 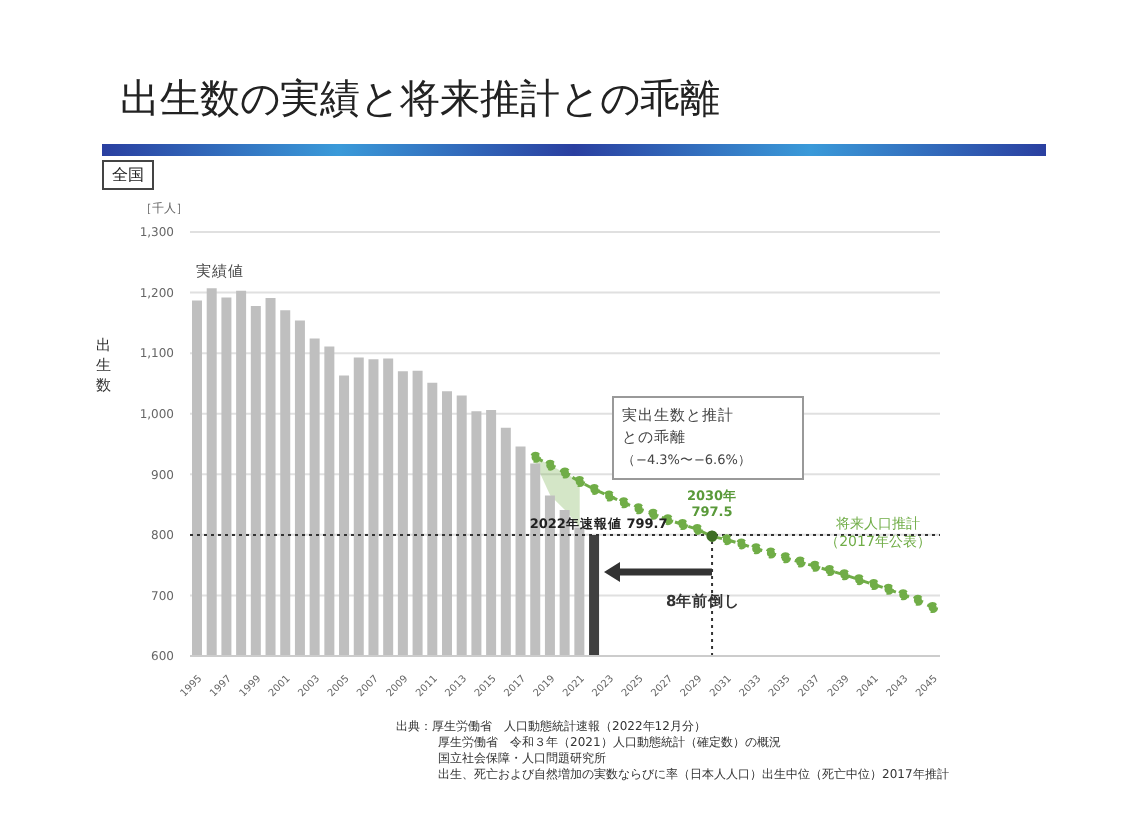 I want to click on chart-title: 出生数の実績と将来推計との乖離, so click(x=420, y=99).